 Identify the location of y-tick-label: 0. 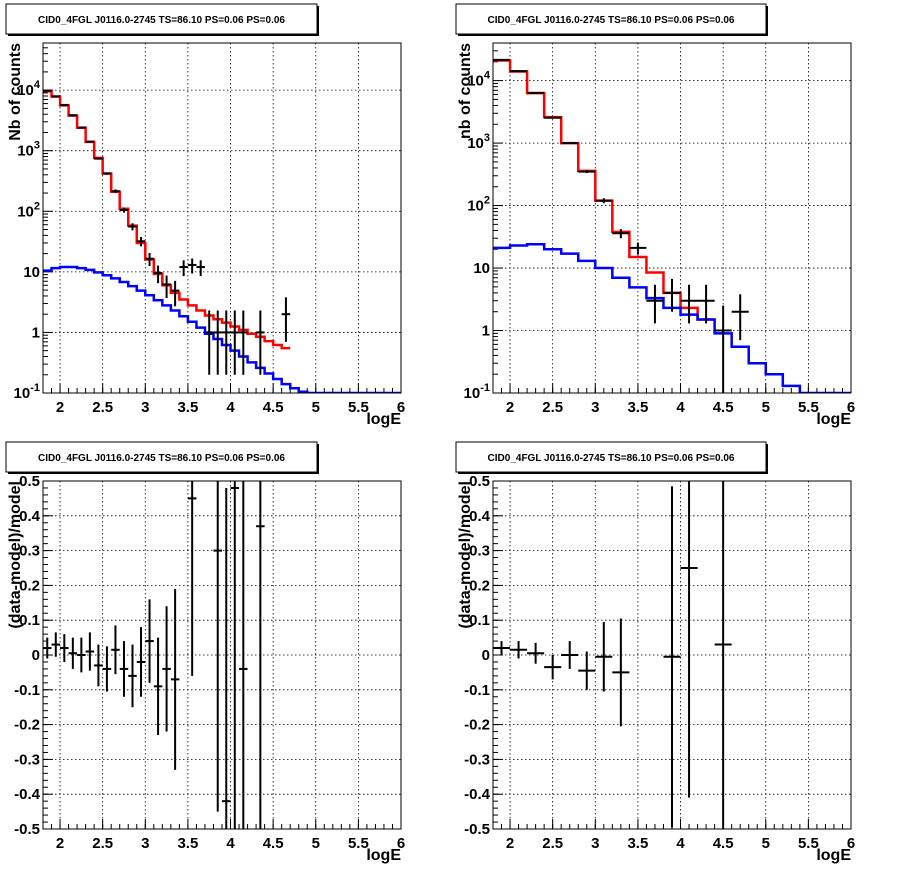
(486, 655).